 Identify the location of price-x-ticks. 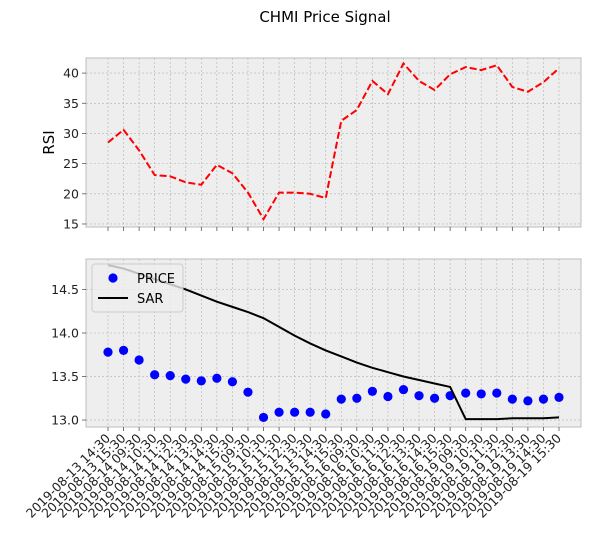
(333, 429).